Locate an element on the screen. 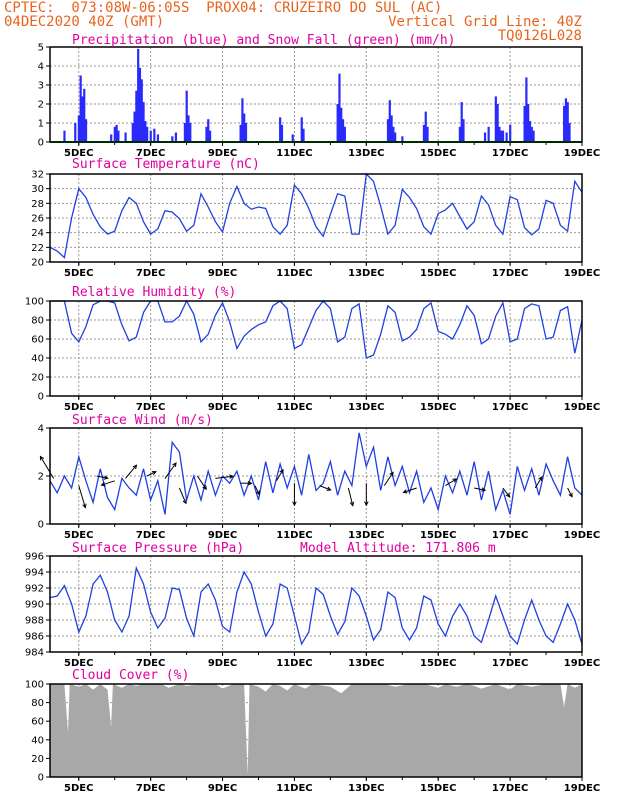 The width and height of the screenshot is (618, 800). y-tick-label: 80 is located at coordinates (37, 703).